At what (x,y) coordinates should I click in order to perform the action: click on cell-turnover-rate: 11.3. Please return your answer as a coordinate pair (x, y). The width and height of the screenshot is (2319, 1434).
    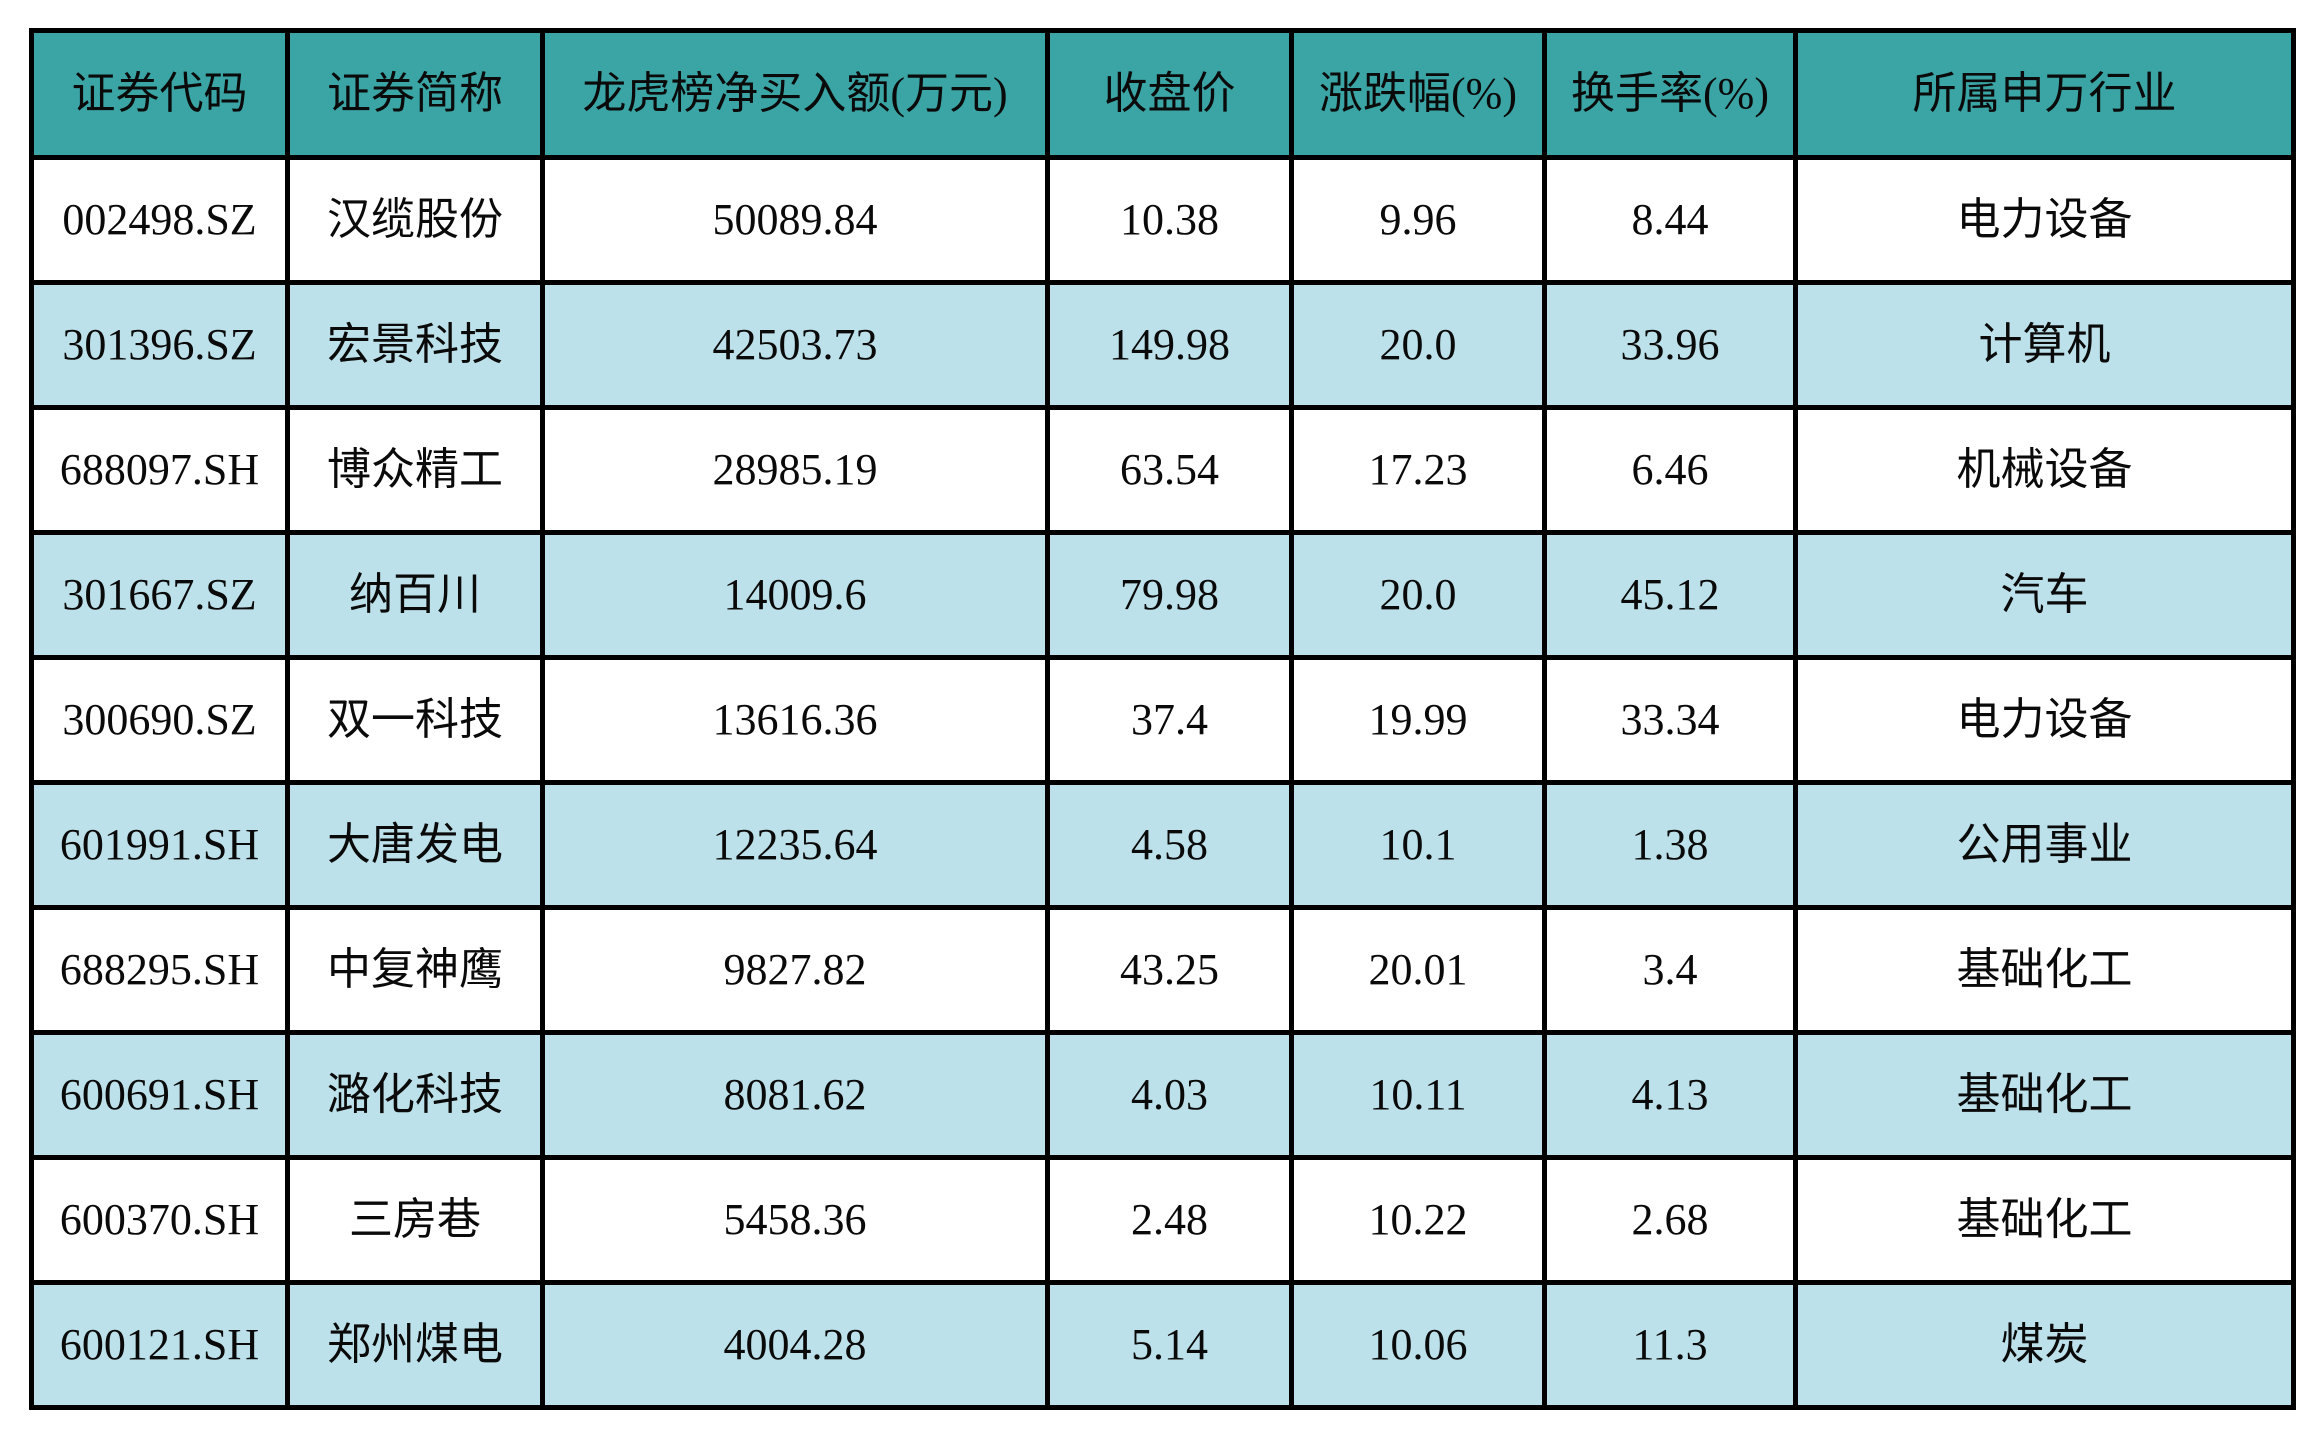
    Looking at the image, I should click on (1670, 1345).